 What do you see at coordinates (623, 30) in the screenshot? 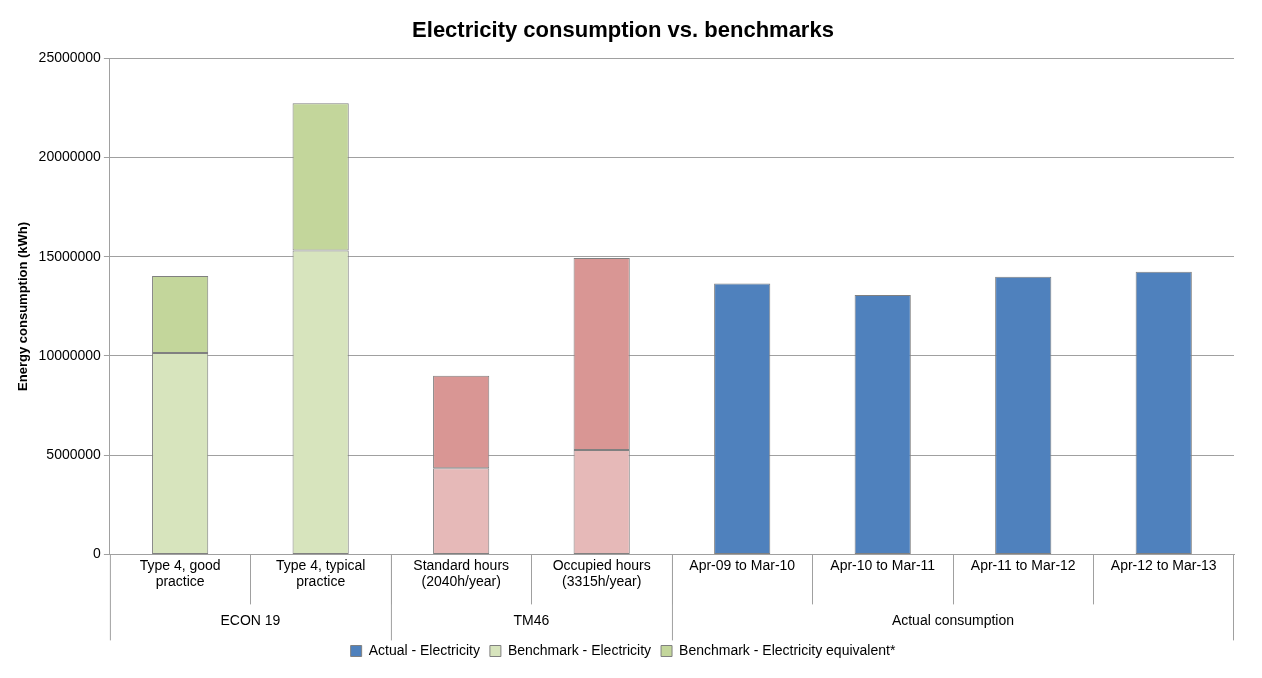
I see `chart-title: Electricity consumption vs. benchmarks` at bounding box center [623, 30].